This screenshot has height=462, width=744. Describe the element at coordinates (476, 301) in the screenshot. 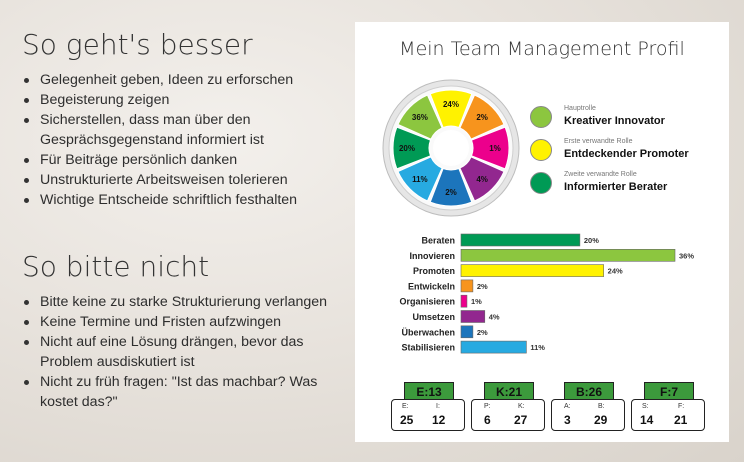

I see `bar-value-label: 1%` at that location.